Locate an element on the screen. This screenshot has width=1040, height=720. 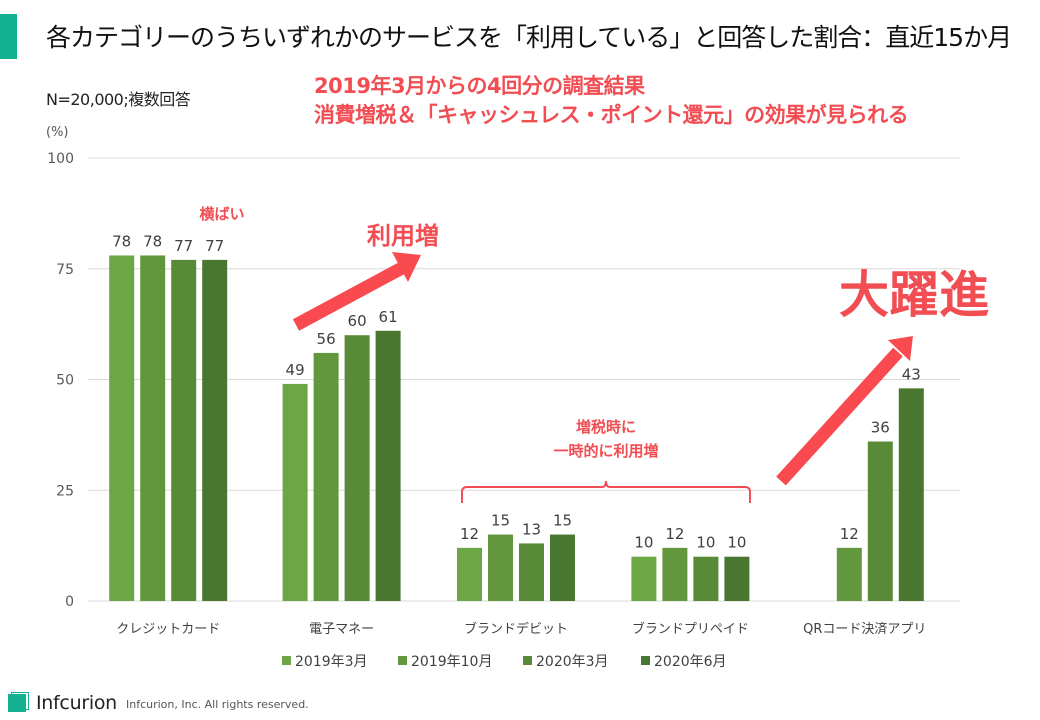
x-tick-label: ブランドプリペイド is located at coordinates (690, 629).